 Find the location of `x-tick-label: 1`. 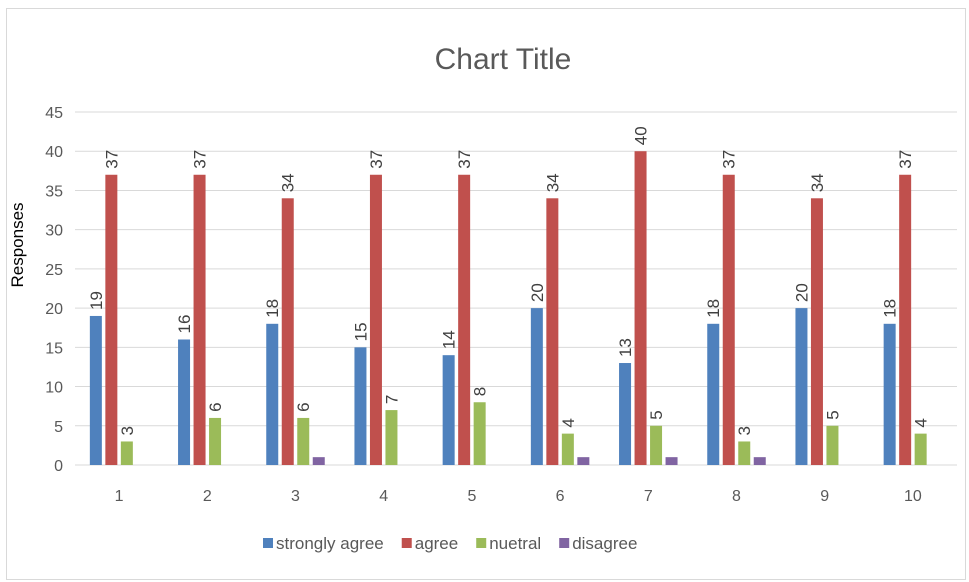

x-tick-label: 1 is located at coordinates (119, 496).